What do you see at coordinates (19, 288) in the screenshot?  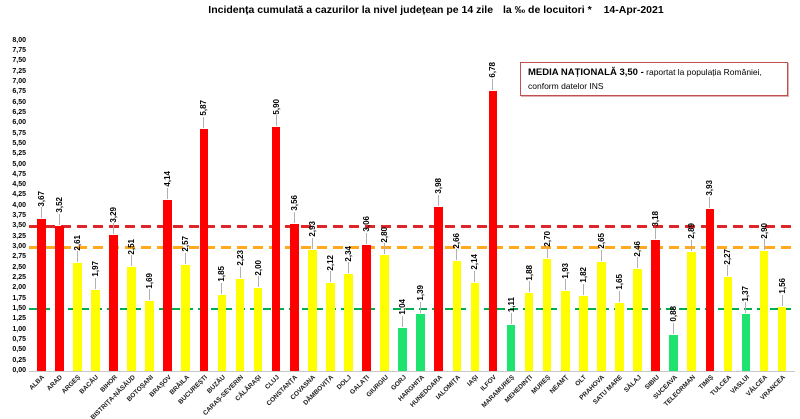 I see `y-axis-tick-label: 2,00` at bounding box center [19, 288].